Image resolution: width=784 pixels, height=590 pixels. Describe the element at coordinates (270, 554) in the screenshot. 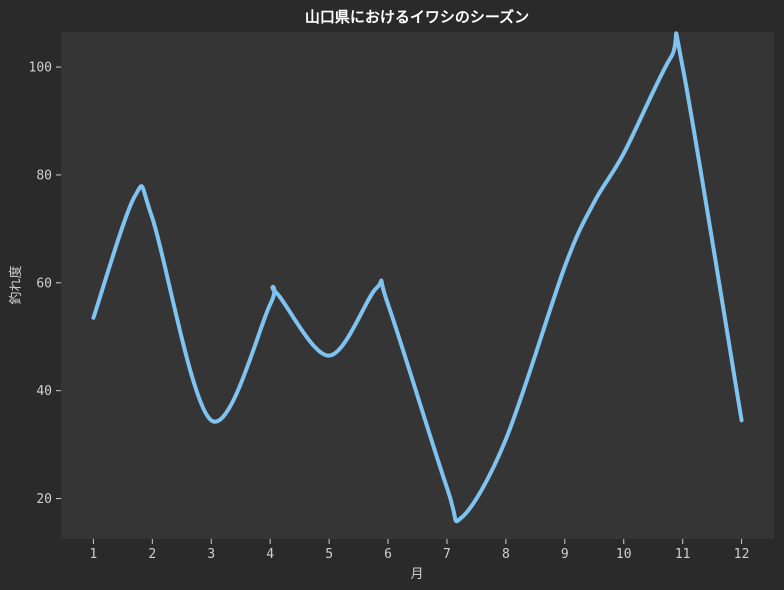

I see `x-tick-label: 4` at that location.